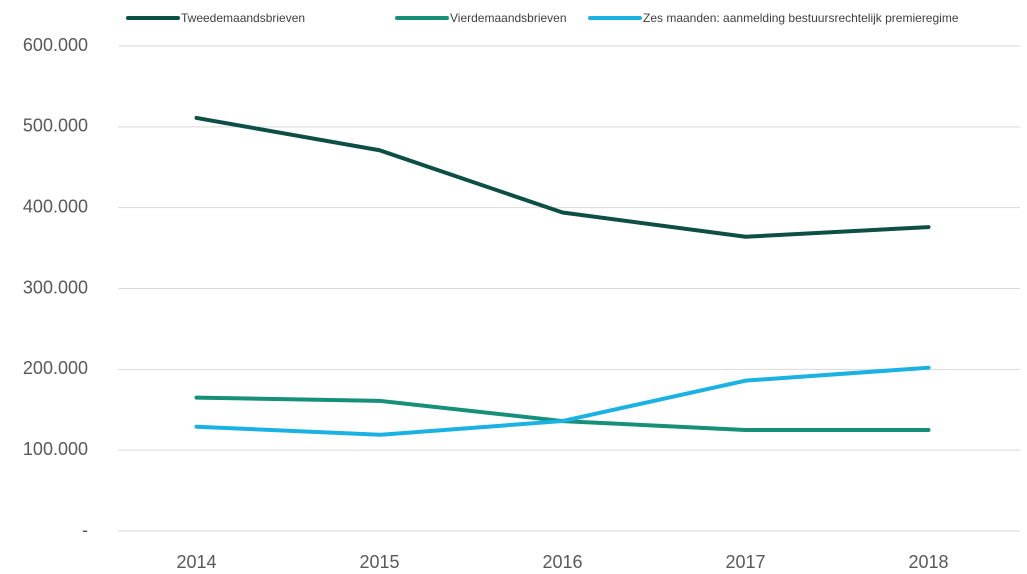 The image size is (1027, 574). What do you see at coordinates (928, 562) in the screenshot?
I see `x-tick-label: 2018` at bounding box center [928, 562].